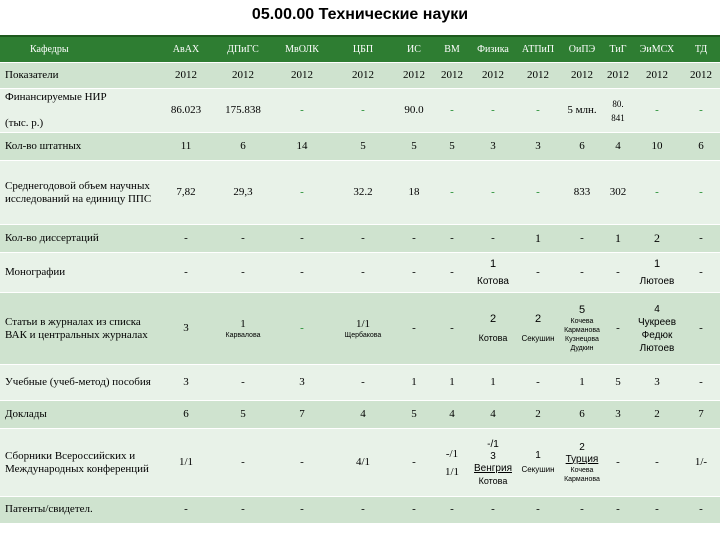 This screenshot has width=720, height=540. What do you see at coordinates (79, 272) in the screenshot?
I see `row-label: Монографии` at bounding box center [79, 272].